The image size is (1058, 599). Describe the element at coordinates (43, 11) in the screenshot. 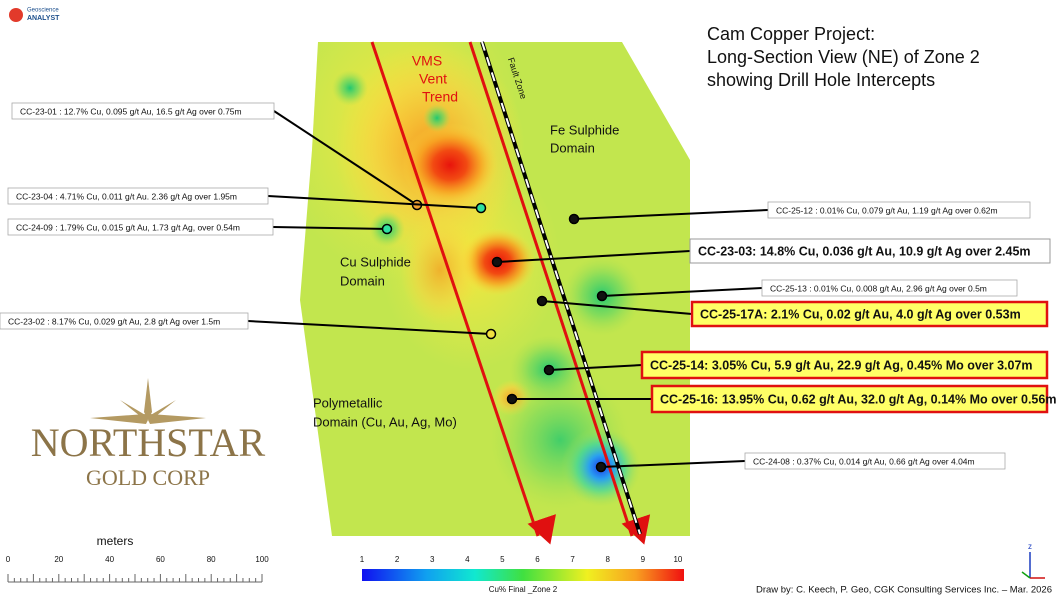

I see `logo-brand: Geoscience` at that location.